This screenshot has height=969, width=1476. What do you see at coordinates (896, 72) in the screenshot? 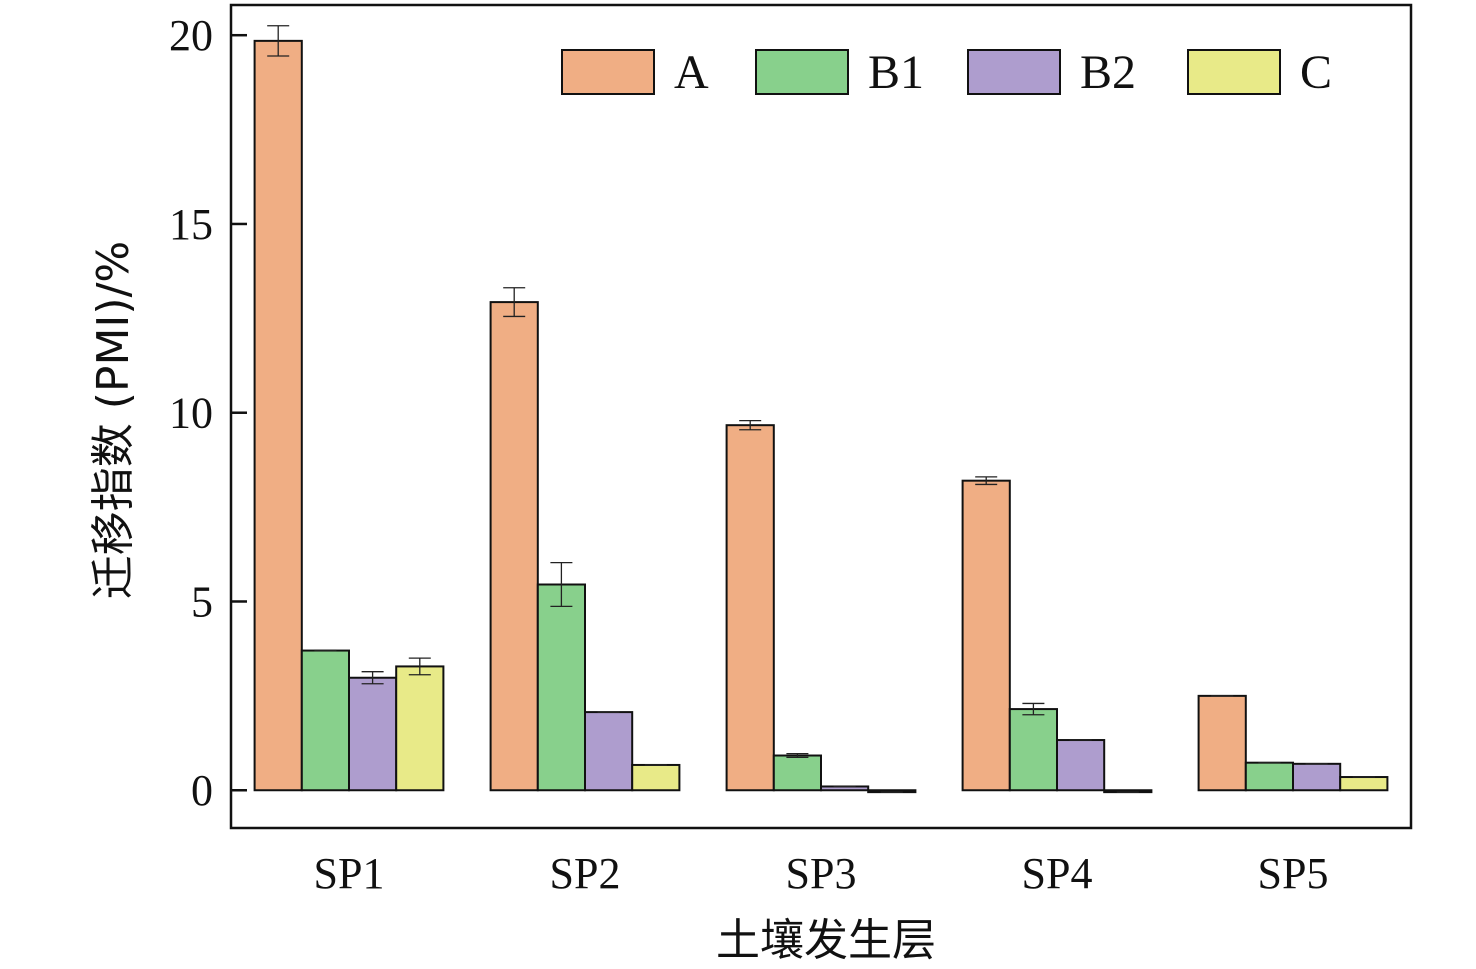
I see `legend-label: B1` at bounding box center [896, 72].